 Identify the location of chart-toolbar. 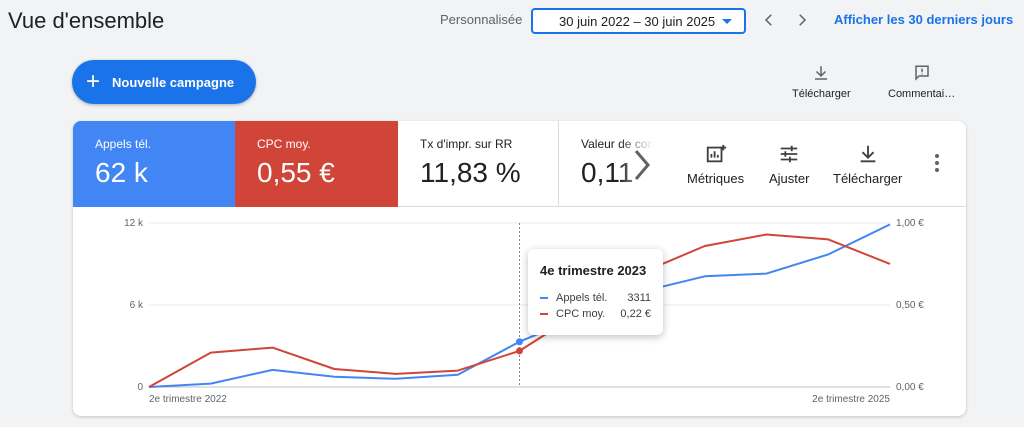
(817, 164).